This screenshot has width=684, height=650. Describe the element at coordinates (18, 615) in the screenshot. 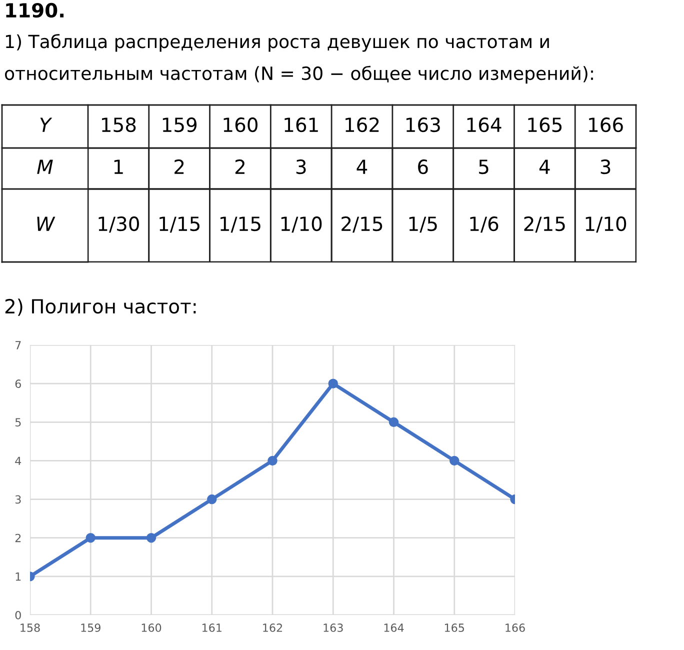

I see `y-tick-label: 0` at that location.